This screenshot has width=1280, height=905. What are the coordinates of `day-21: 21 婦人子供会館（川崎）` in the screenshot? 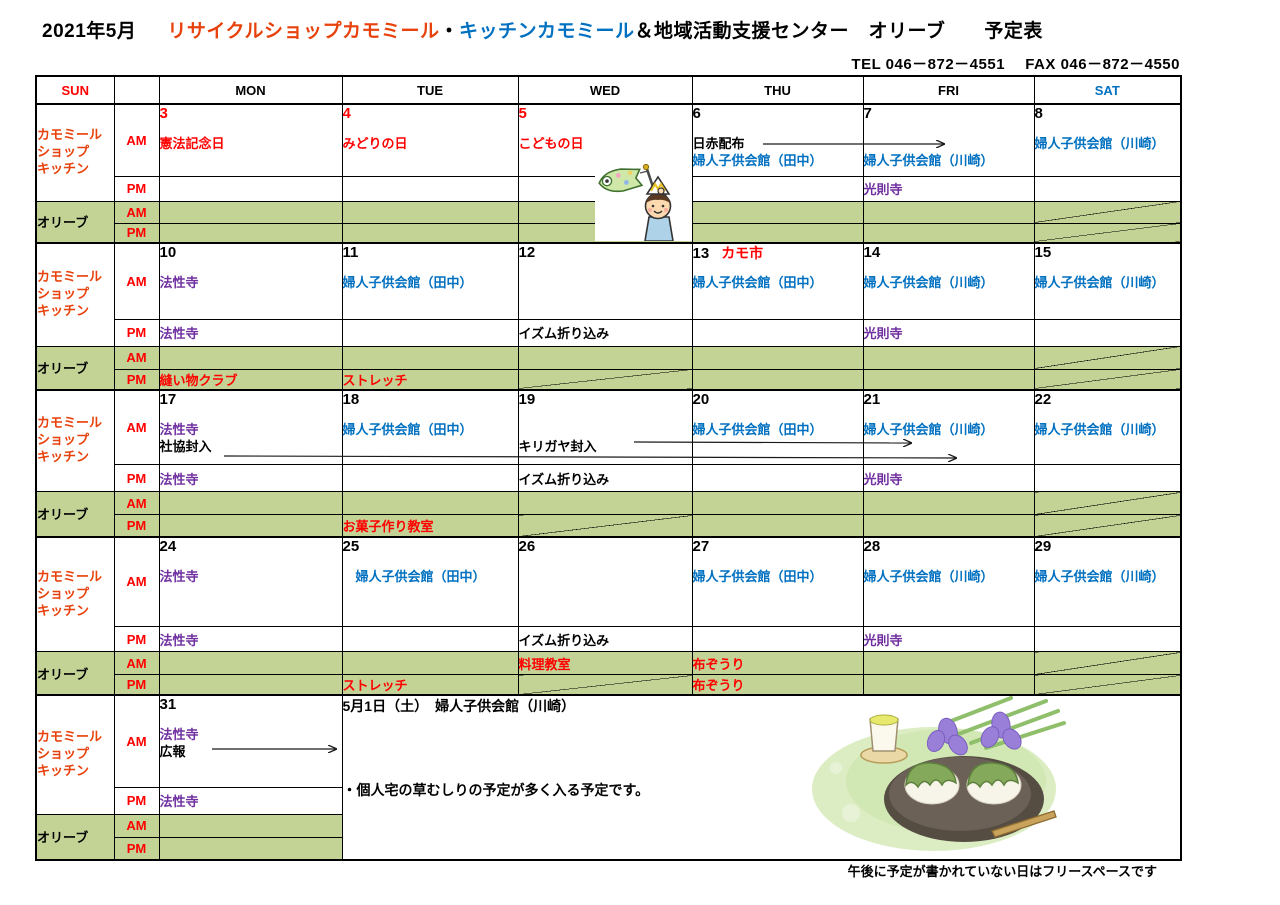 It's located at (948, 426).